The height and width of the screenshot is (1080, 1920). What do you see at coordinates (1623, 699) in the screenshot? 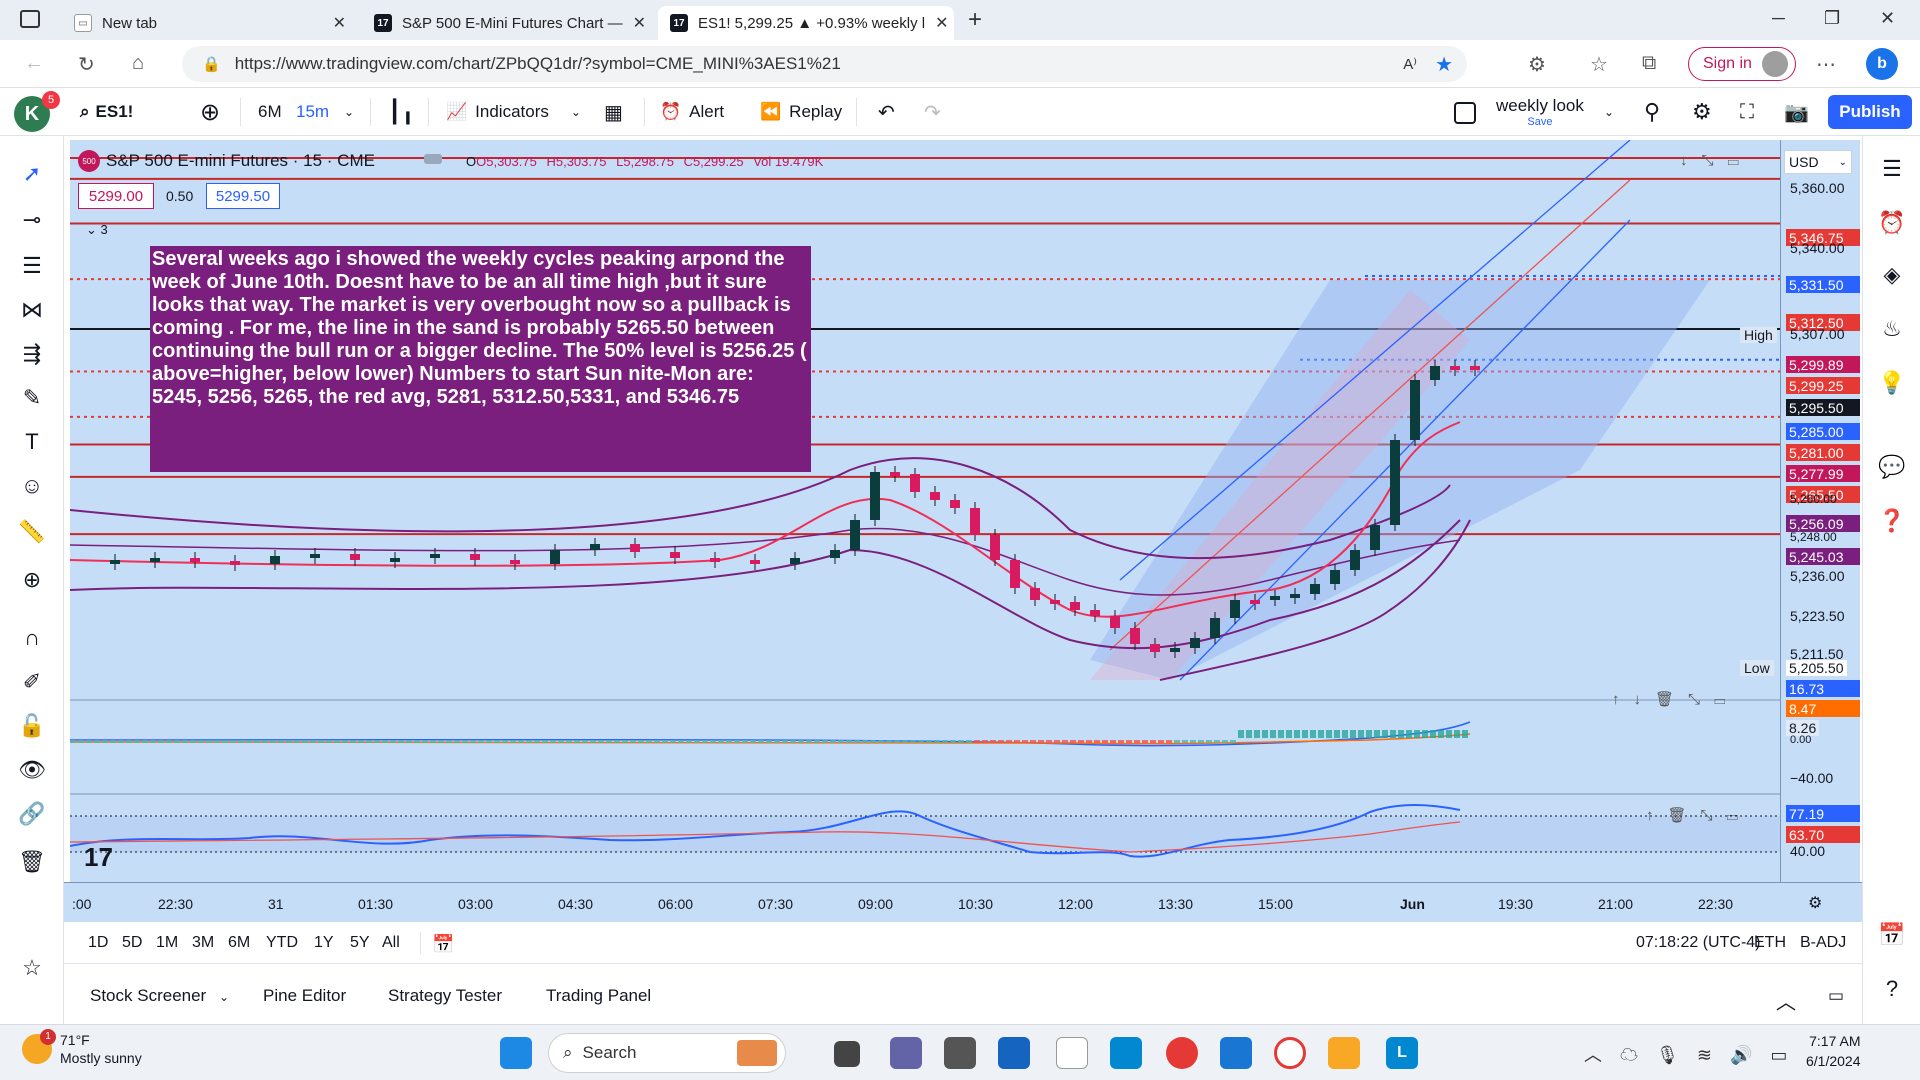
I see `arrow-up-icon: ↑` at bounding box center [1623, 699].